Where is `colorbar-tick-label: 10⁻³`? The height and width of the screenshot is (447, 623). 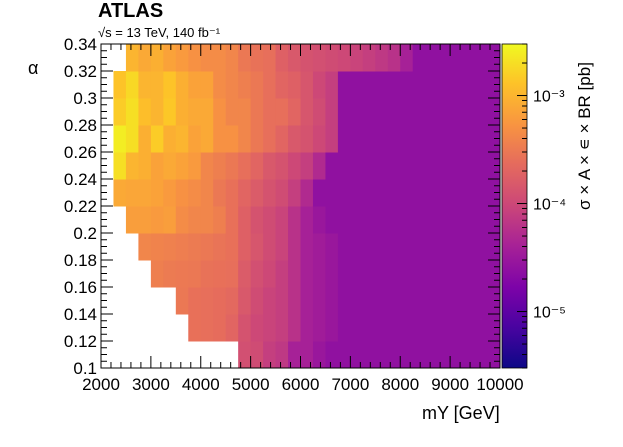
colorbar-tick-label: 10⁻³ is located at coordinates (549, 97).